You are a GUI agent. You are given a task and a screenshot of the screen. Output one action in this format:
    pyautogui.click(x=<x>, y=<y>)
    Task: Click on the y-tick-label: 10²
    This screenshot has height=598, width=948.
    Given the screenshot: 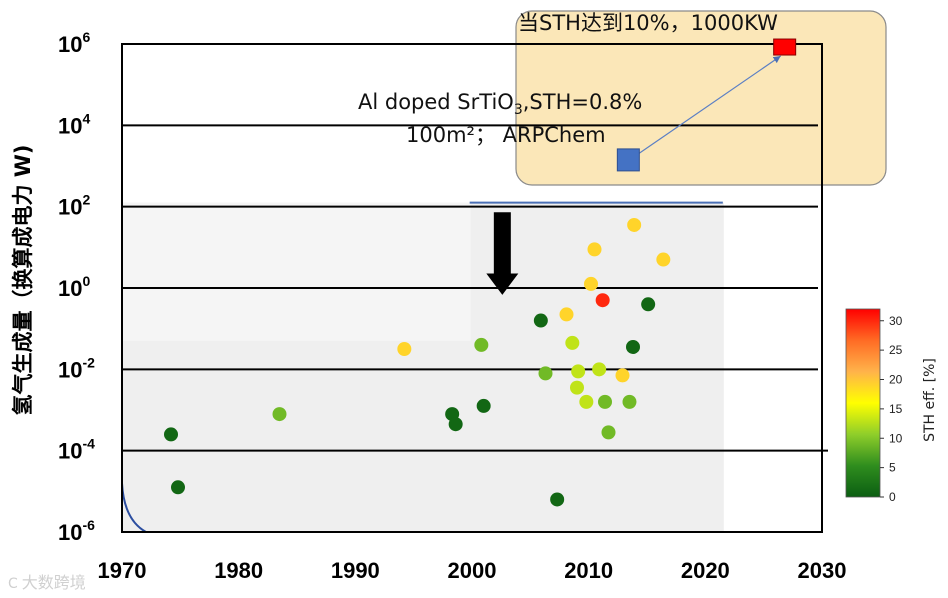 What is the action you would take?
    pyautogui.click(x=74, y=206)
    